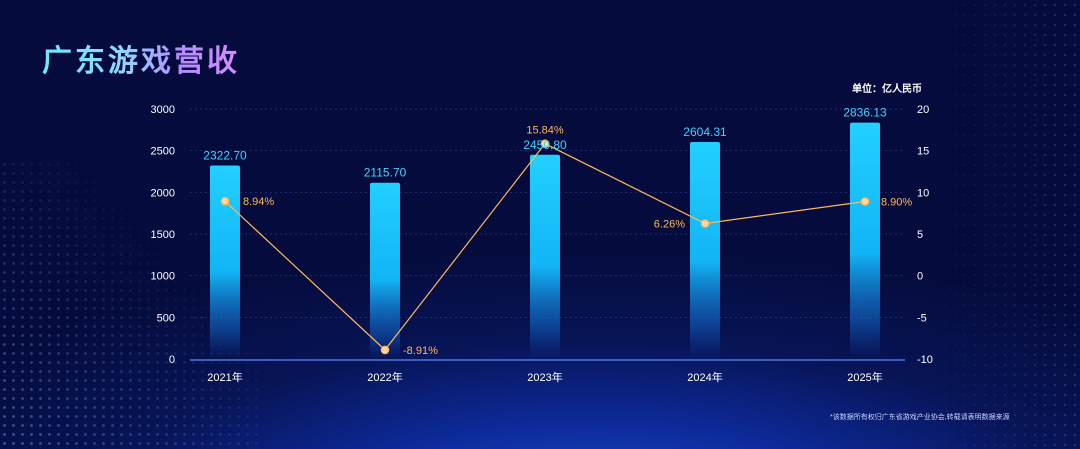  What do you see at coordinates (922, 318) in the screenshot?
I see `y-right-tick-label: -5` at bounding box center [922, 318].